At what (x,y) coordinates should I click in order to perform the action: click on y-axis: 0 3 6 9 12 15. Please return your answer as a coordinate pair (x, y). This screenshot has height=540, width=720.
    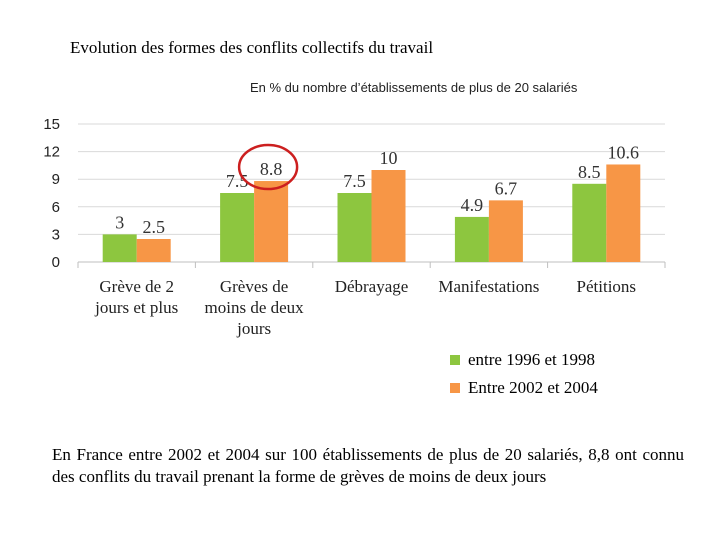
    Looking at the image, I should click on (51, 193).